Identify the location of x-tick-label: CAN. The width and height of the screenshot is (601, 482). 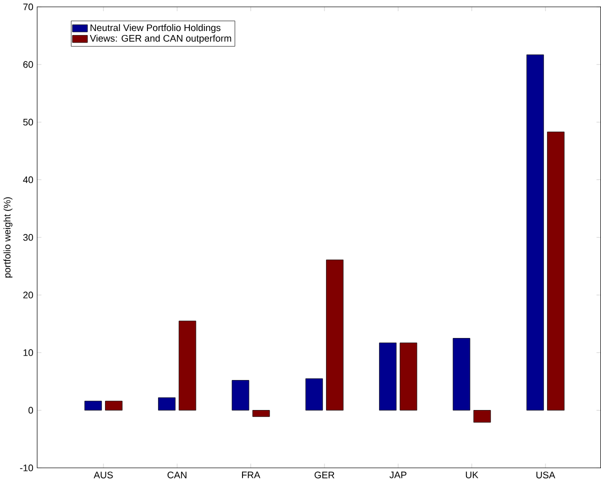
(177, 475).